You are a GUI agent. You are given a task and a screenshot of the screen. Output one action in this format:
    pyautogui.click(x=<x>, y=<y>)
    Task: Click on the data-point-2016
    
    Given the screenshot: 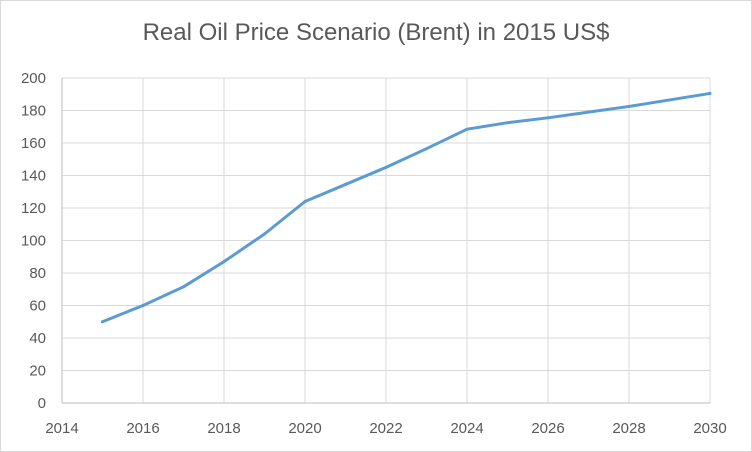 What is the action you would take?
    pyautogui.click(x=143, y=305)
    